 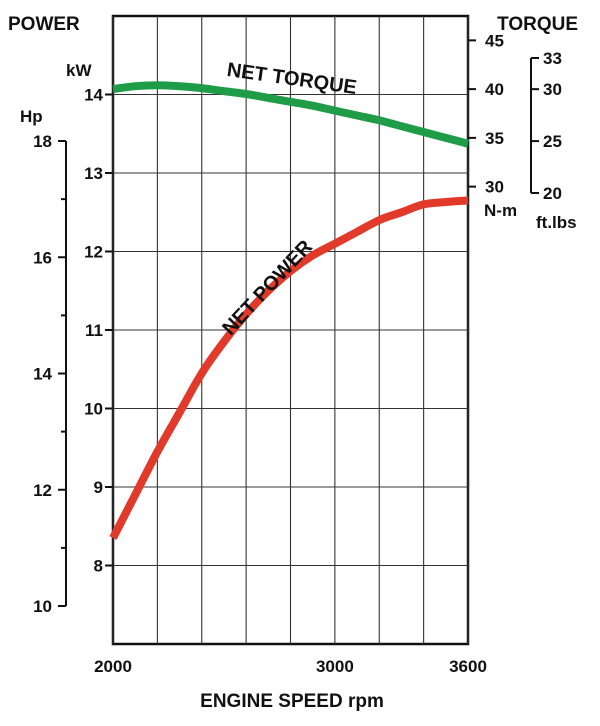 I want to click on x-axis-title: ENGINE SPEED rpm, so click(x=292, y=701).